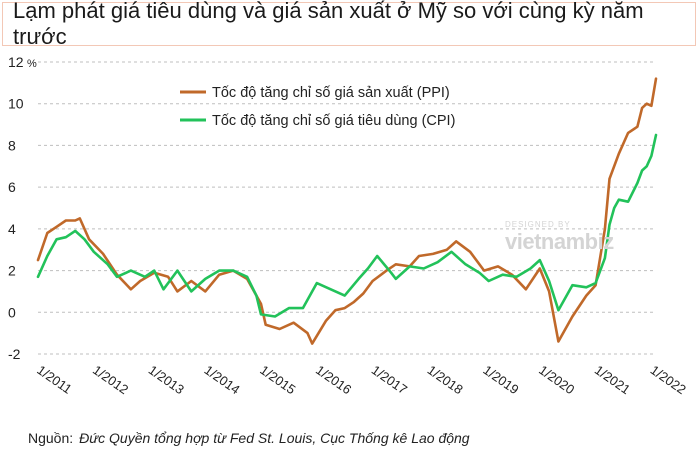  Describe the element at coordinates (538, 224) in the screenshot. I see `watermark-small-text: DESIGNED BY` at that location.